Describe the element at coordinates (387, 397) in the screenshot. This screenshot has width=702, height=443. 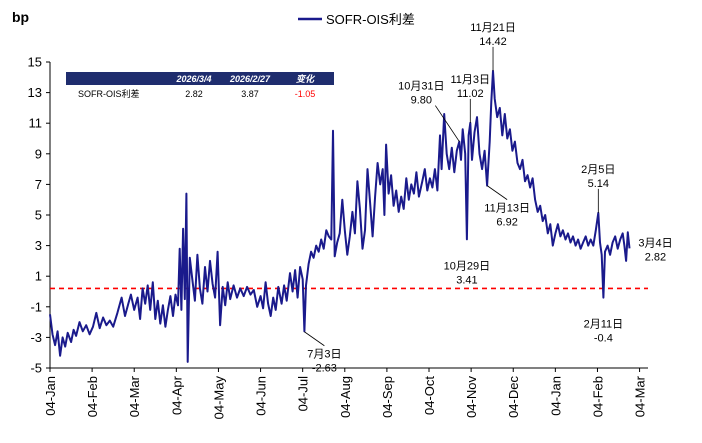
I see `x-tick-label: 04-Sep` at that location.